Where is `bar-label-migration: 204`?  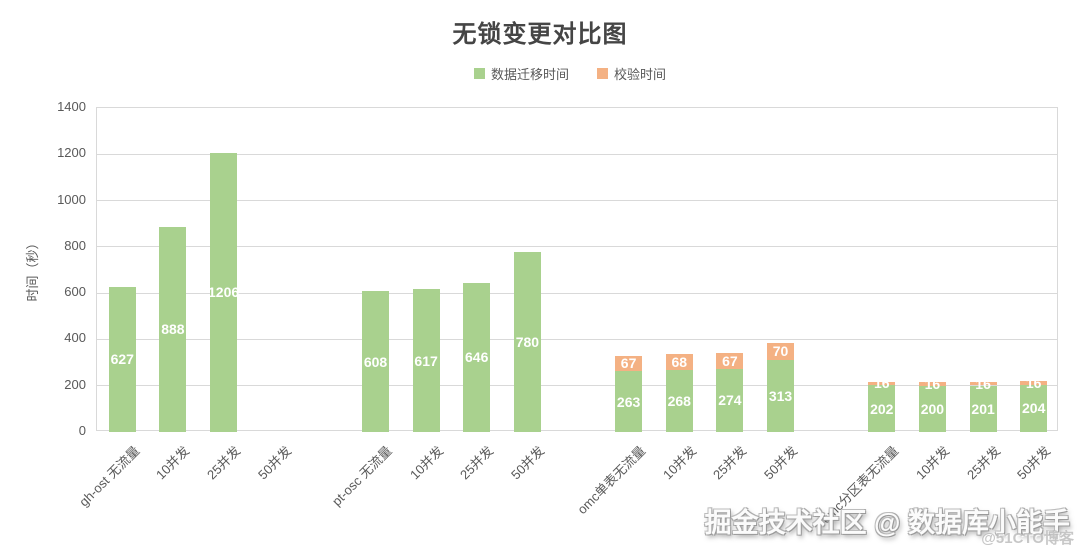 bar-label-migration: 204 is located at coordinates (1034, 408).